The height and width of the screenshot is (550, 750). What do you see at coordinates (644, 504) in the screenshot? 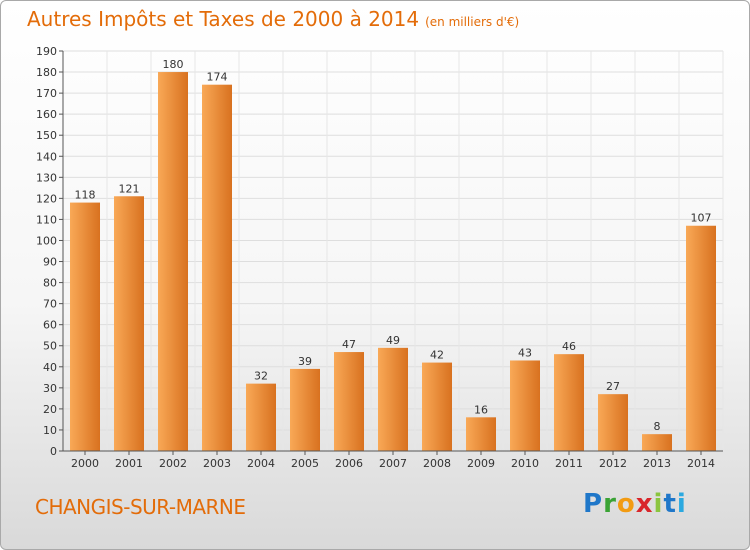
I see `logo-letter: x` at bounding box center [644, 504].